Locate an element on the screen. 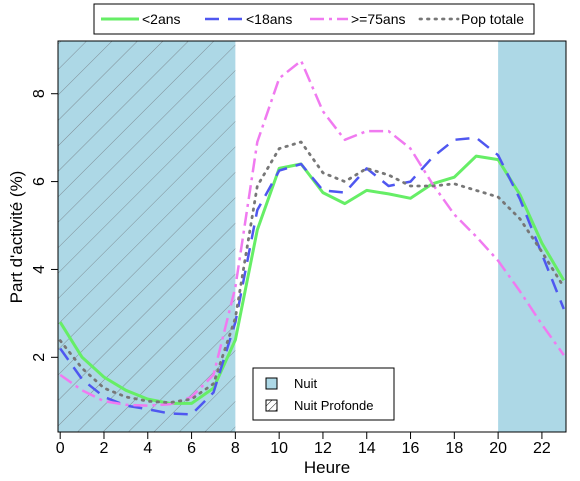 The image size is (580, 481). x-tick-label: 20 is located at coordinates (498, 448).